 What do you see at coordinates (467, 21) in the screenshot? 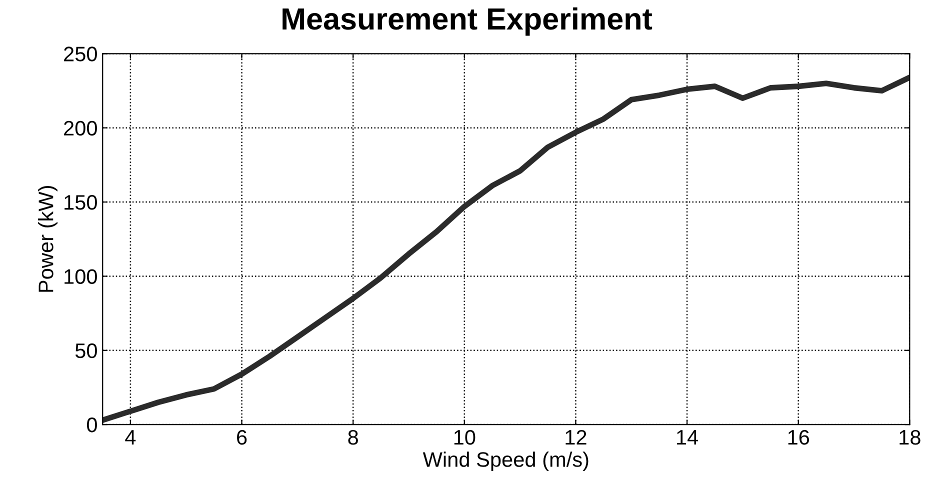
I see `chart-title: Measurement Experiment` at bounding box center [467, 21].